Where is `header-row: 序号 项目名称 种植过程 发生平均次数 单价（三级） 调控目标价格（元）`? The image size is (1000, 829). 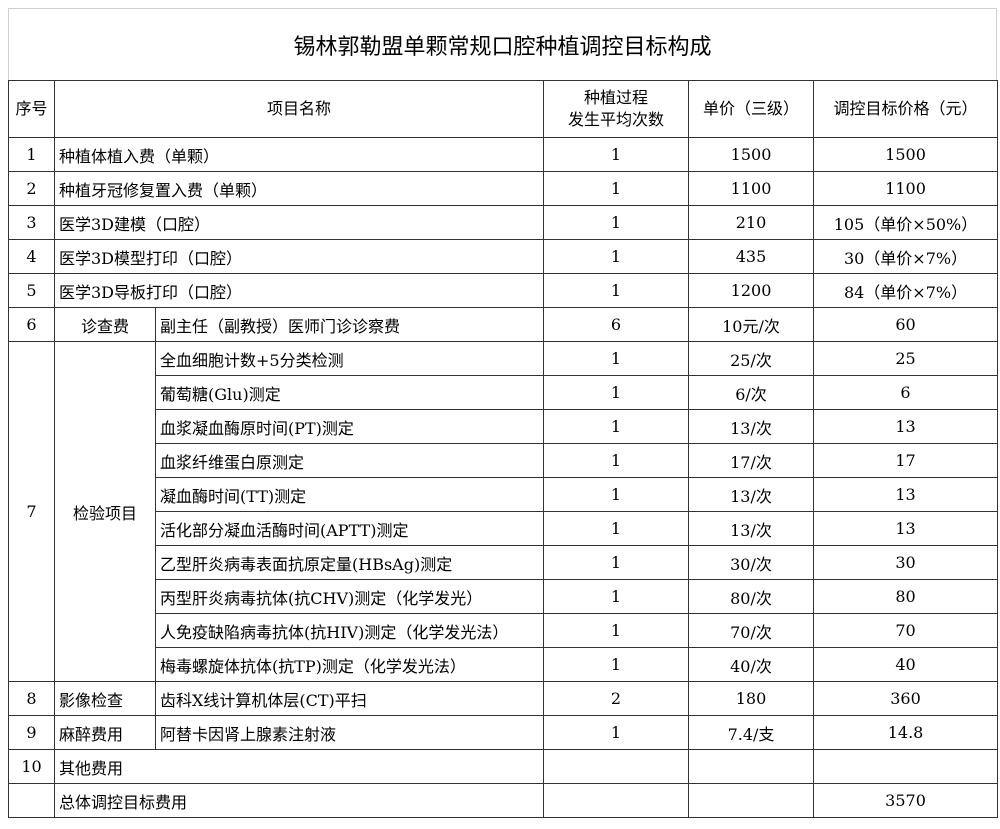 header-row: 序号 项目名称 种植过程 发生平均次数 单价（三级） 调控目标价格（元） is located at coordinates (503, 109).